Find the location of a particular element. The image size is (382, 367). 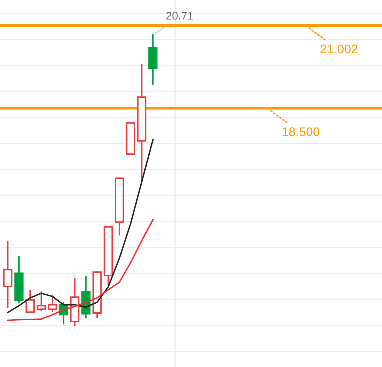

annotation: 18.500 is located at coordinates (301, 132).